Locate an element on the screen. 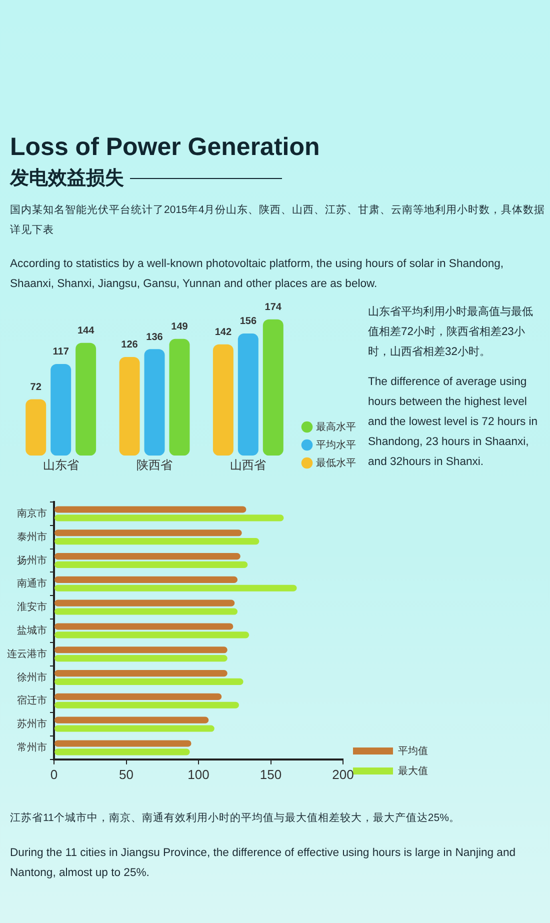 Image resolution: width=550 pixels, height=923 pixels. y-tick-label: 南通市 is located at coordinates (32, 584).